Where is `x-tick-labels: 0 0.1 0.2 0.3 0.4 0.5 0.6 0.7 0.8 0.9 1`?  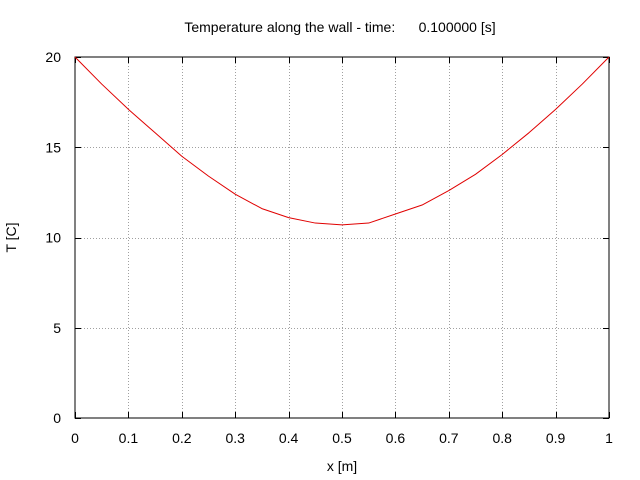 x-tick-labels: 0 0.1 0.2 0.3 0.4 0.5 0.6 0.7 0.8 0.9 1 is located at coordinates (342, 438).